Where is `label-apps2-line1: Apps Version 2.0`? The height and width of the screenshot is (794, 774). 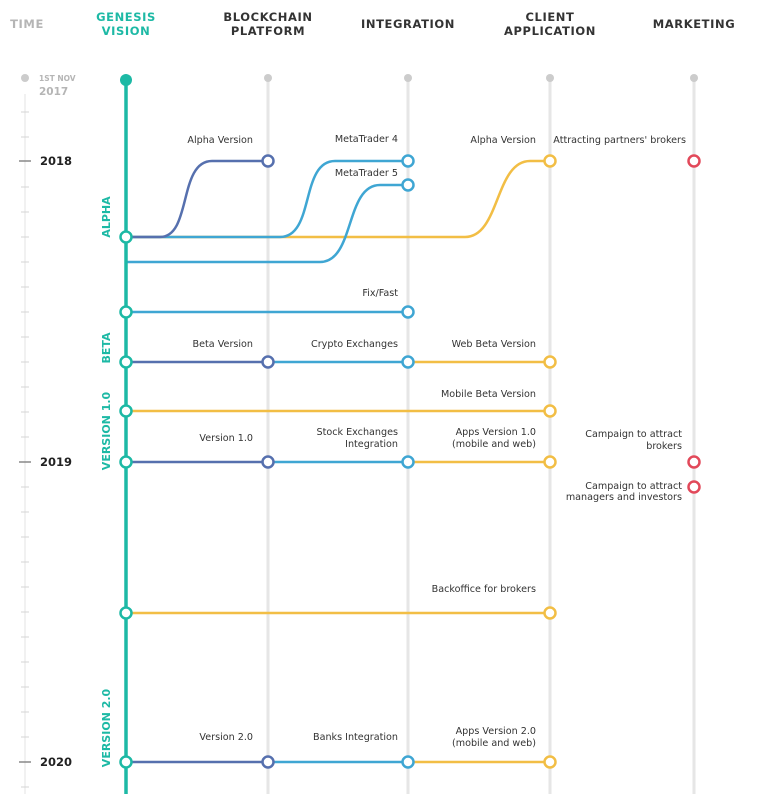 label-apps2-line1: Apps Version 2.0 is located at coordinates (496, 731).